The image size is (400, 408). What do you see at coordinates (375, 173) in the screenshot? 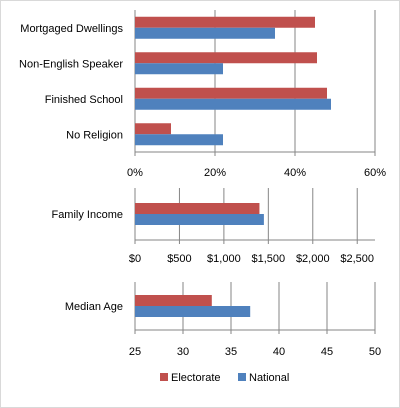
I see `x-tick-label: 60%` at bounding box center [375, 173].